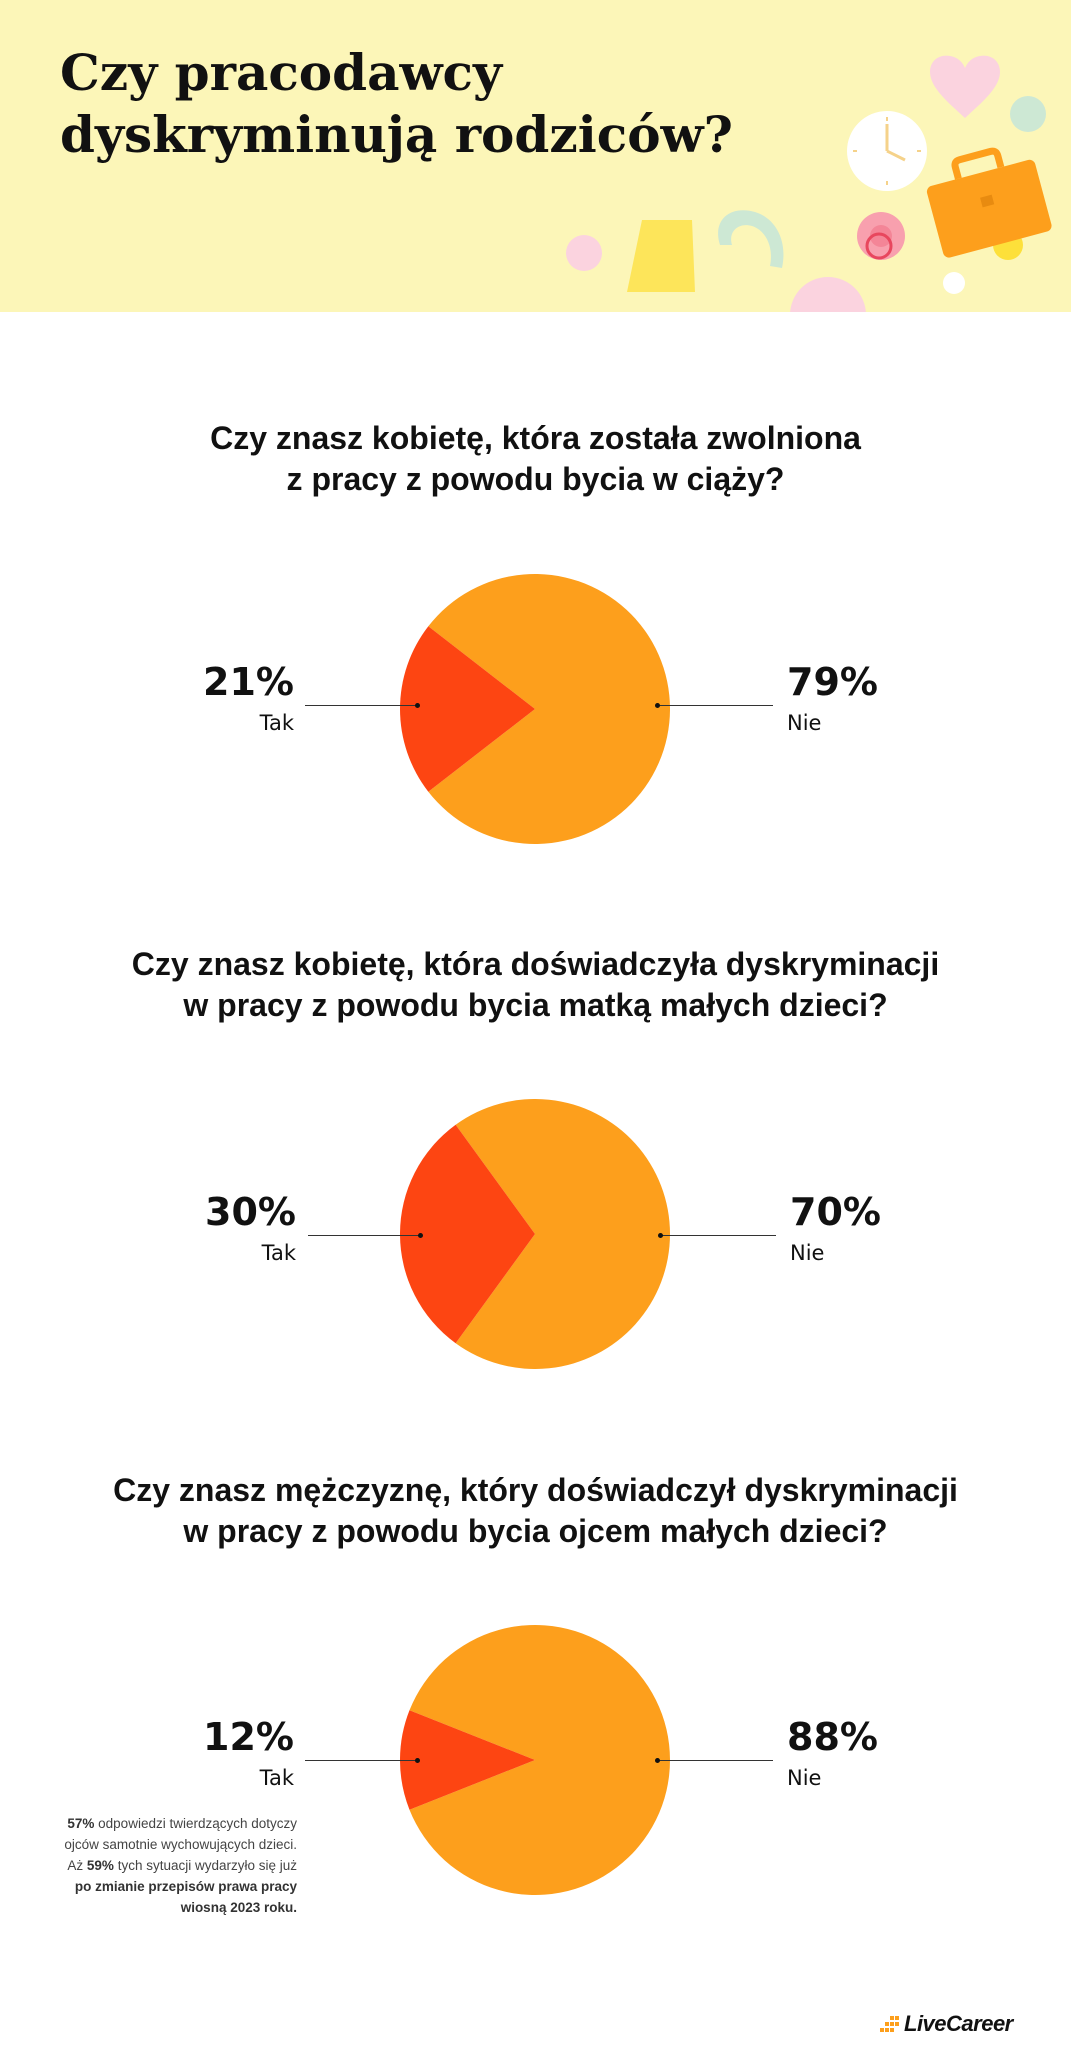 The width and height of the screenshot is (1071, 2069). Describe the element at coordinates (660, 1235) in the screenshot. I see `chart-2-nie-dot` at that location.